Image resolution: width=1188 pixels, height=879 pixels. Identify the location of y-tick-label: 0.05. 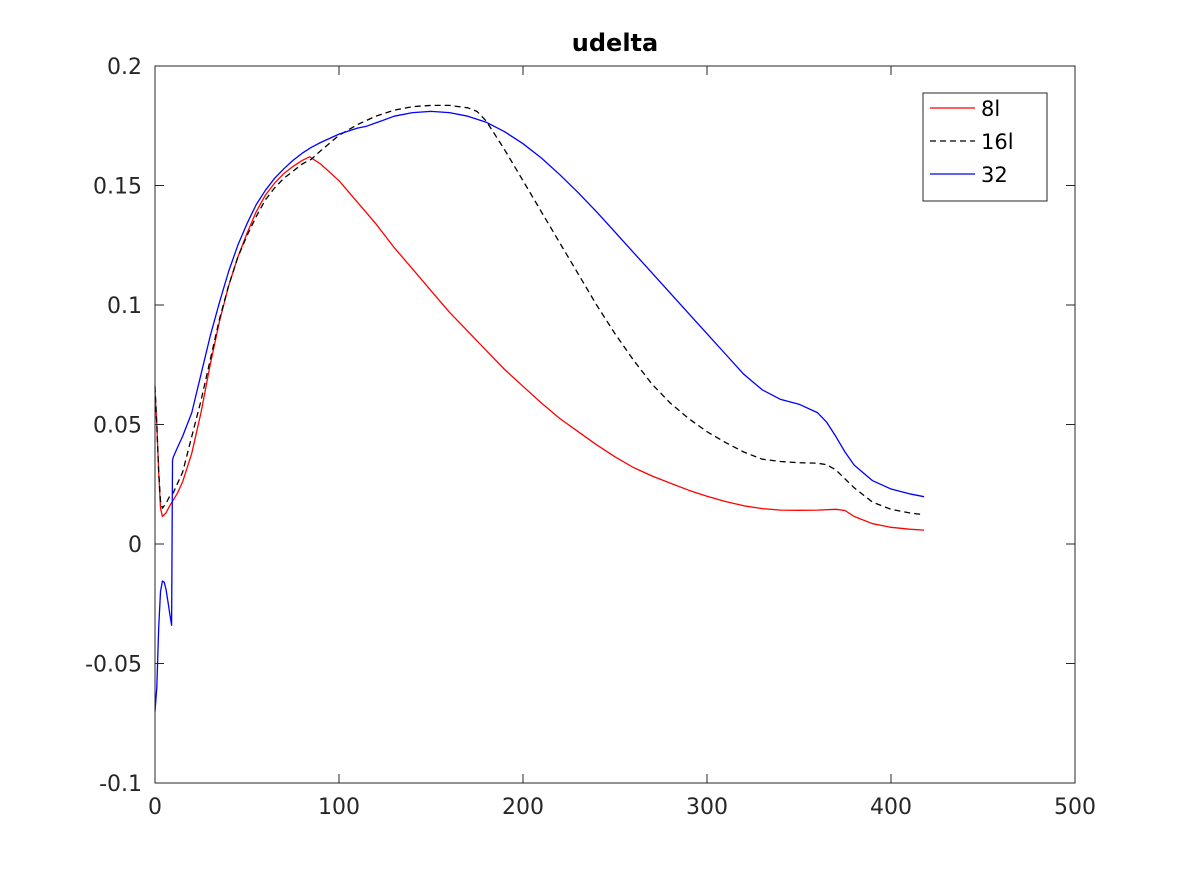
(117, 426).